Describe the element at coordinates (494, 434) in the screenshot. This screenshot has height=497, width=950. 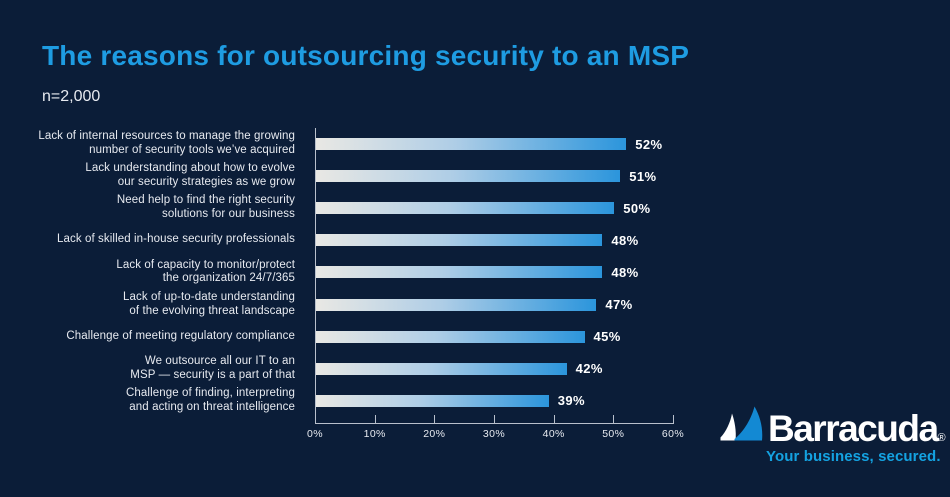
I see `x-axis-tick-label: 30%` at that location.